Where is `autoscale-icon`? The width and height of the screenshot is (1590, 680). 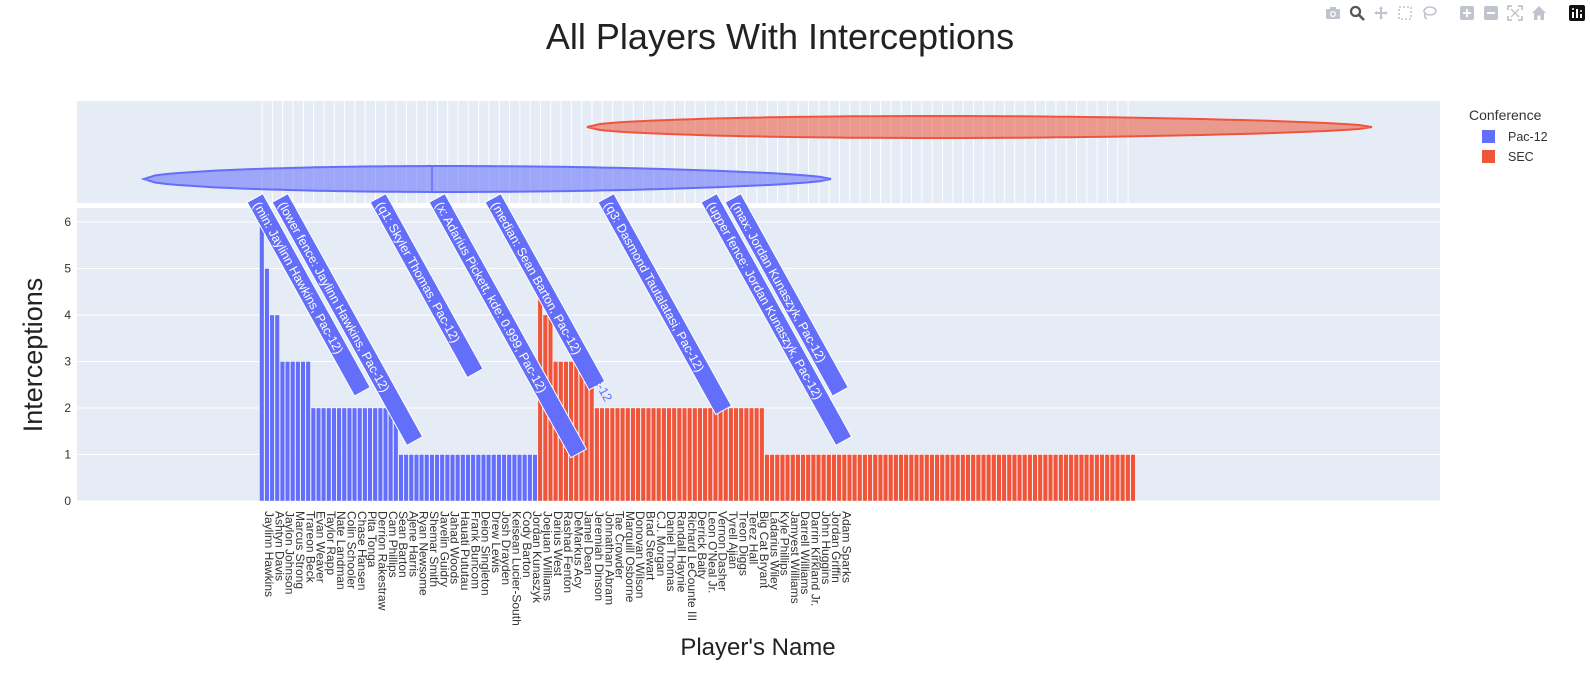
autoscale-icon is located at coordinates (1515, 13).